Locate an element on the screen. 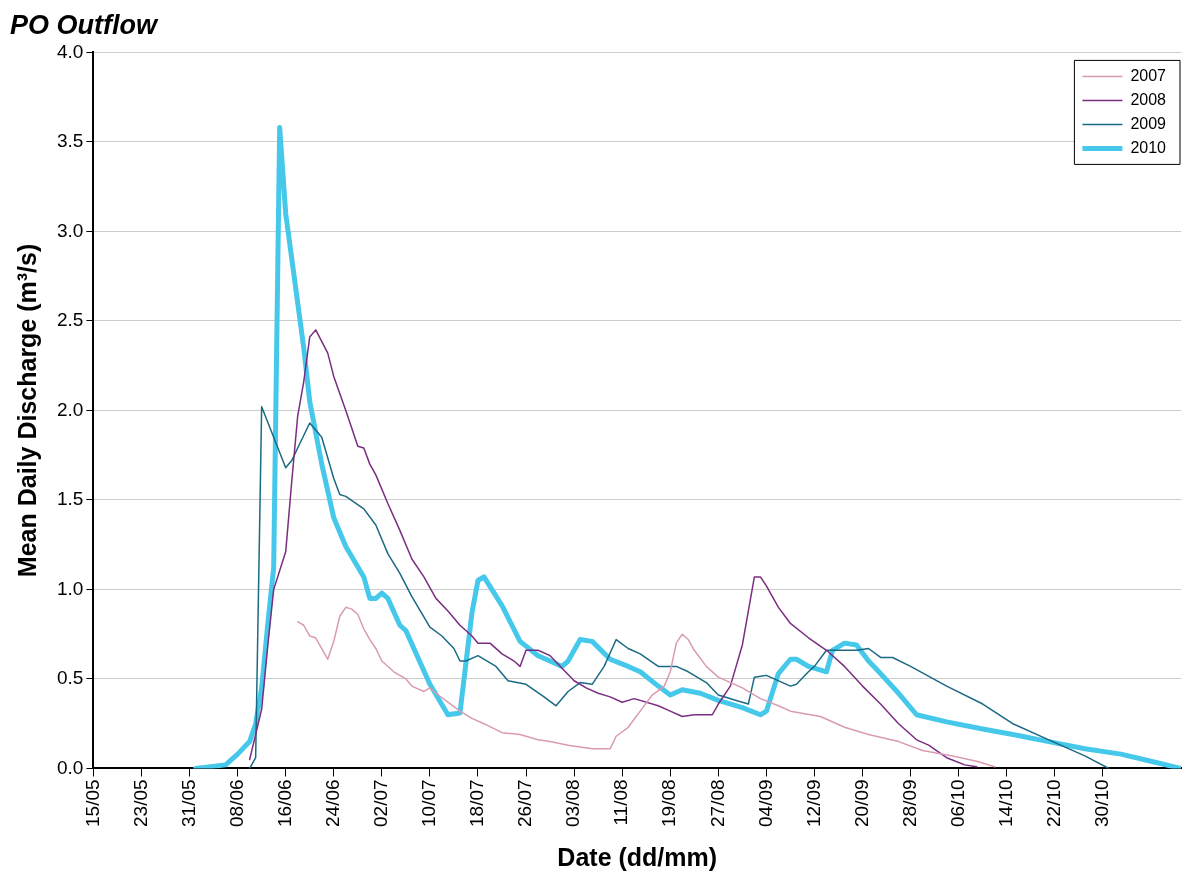  y-axis-title: Mean Daily Discharge (m³/s) is located at coordinates (26, 410).